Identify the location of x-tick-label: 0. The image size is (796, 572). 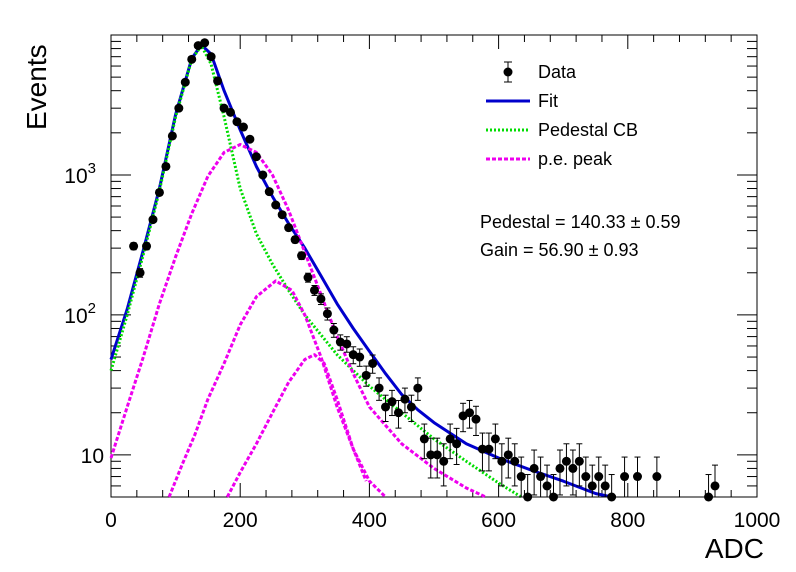
(111, 520).